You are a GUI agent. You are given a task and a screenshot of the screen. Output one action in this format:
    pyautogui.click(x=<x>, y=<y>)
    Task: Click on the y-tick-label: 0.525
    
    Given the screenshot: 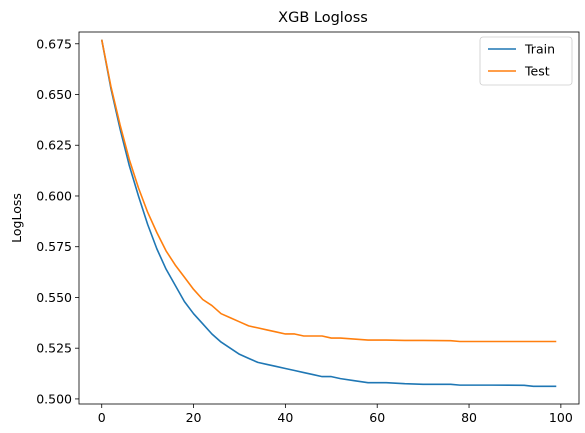 What is the action you would take?
    pyautogui.click(x=54, y=348)
    